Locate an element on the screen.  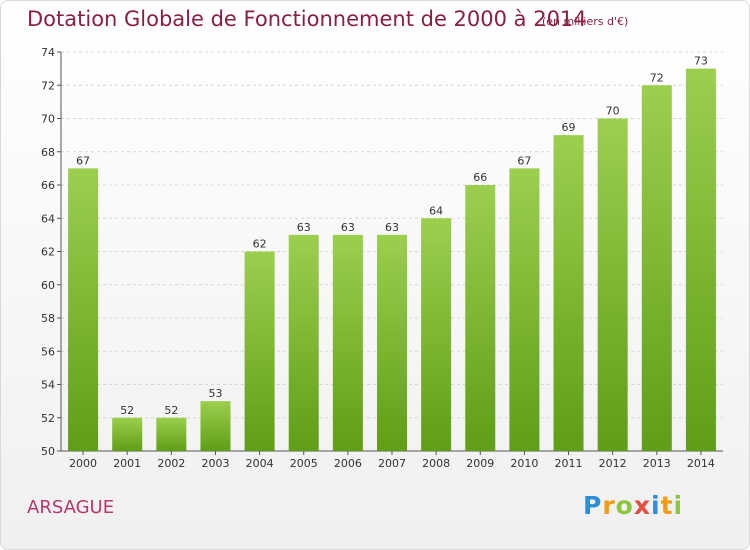
data-label-2000: 67 is located at coordinates (83, 160).